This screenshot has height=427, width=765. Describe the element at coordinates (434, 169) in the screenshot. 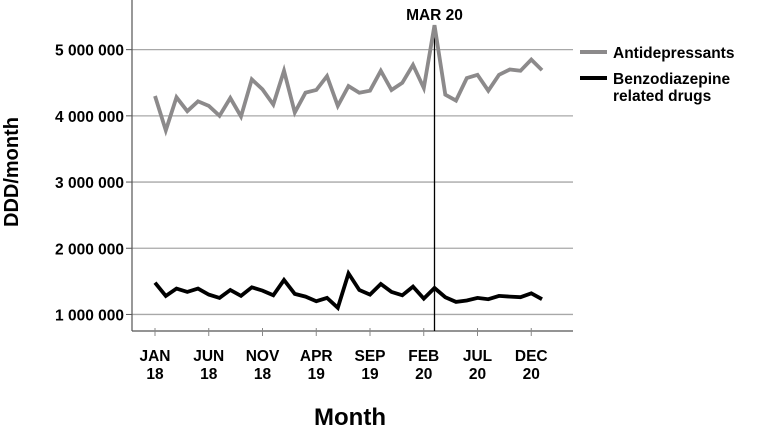

I see `annotation: MAR 20` at that location.